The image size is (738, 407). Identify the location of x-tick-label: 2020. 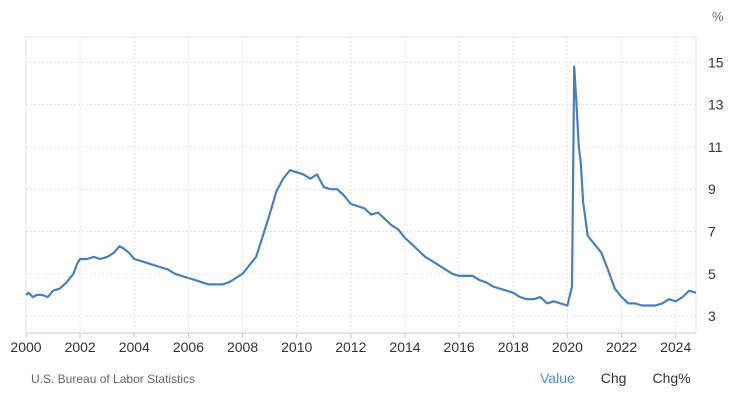
(567, 347).